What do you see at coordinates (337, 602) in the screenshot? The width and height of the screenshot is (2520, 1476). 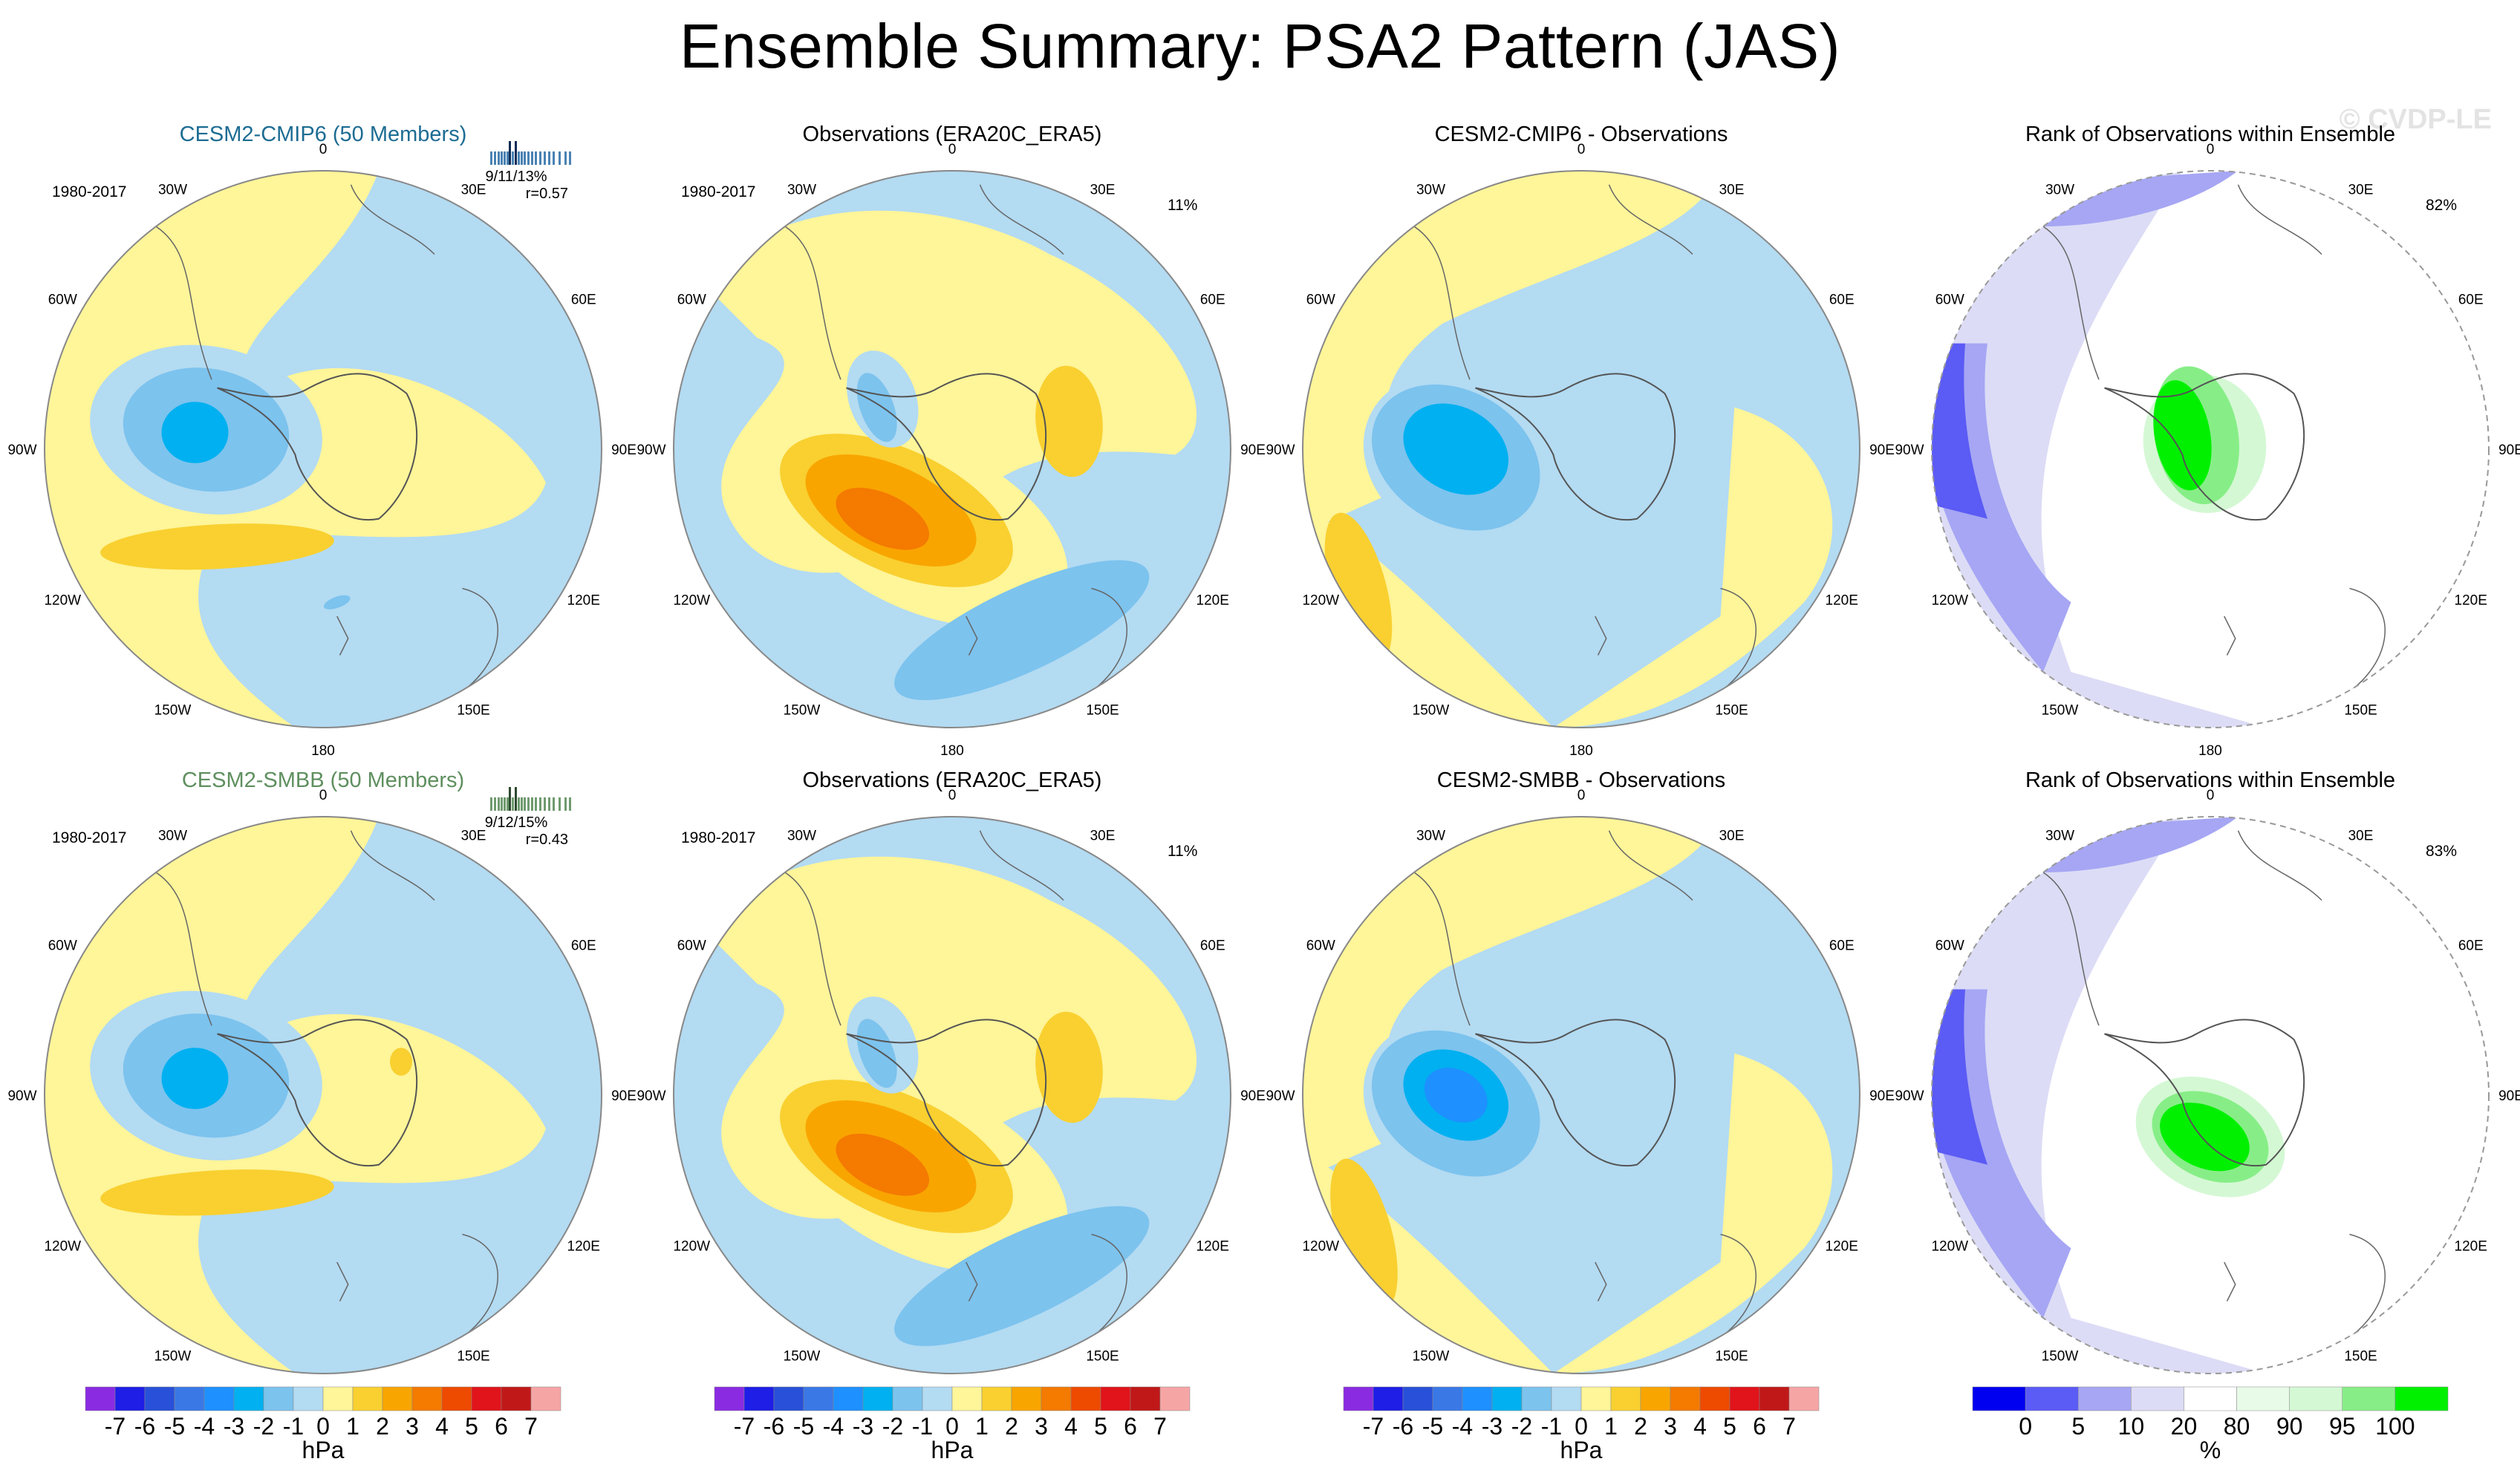 I see `negative-anomaly-small` at bounding box center [337, 602].